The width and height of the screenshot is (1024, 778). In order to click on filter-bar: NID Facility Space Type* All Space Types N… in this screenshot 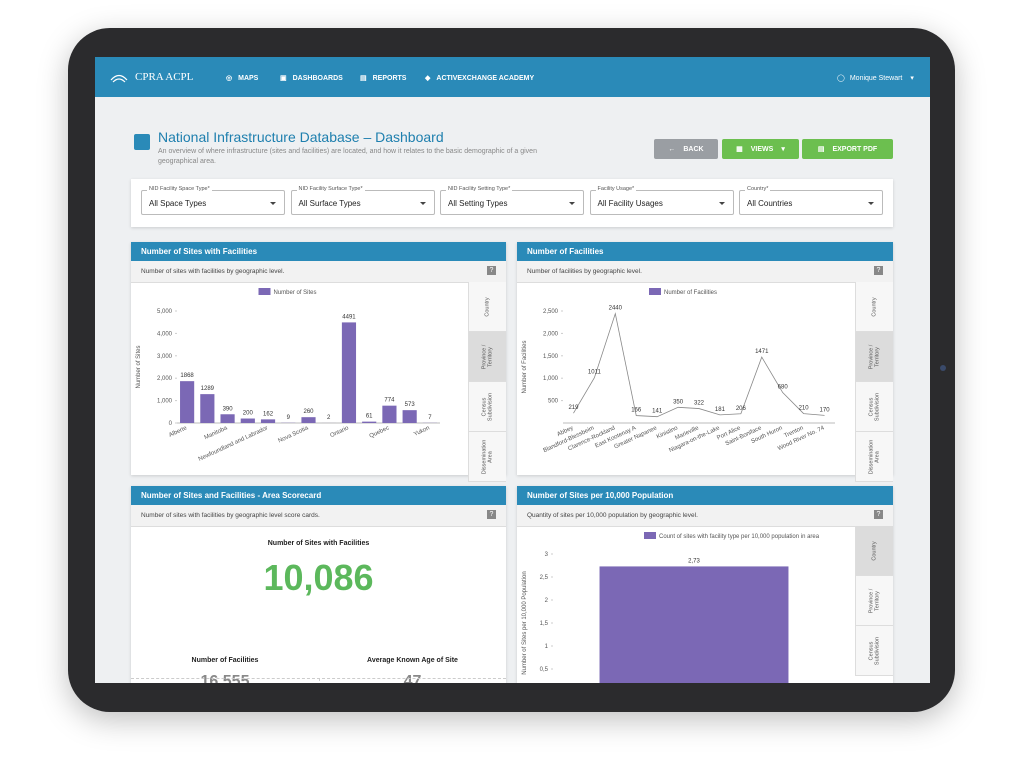, I will do `click(512, 203)`.